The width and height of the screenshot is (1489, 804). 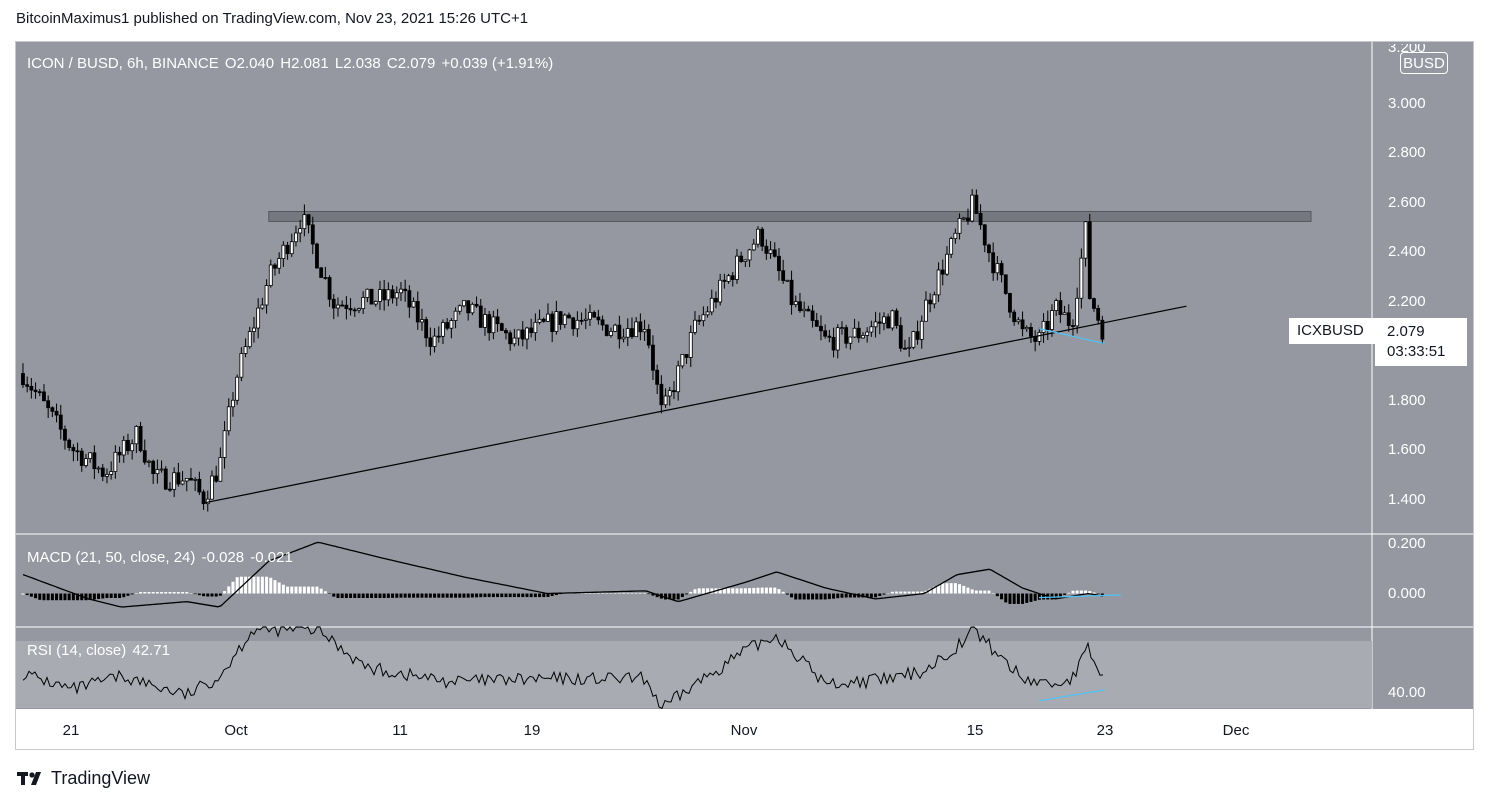 What do you see at coordinates (532, 730) in the screenshot?
I see `time-label: 19` at bounding box center [532, 730].